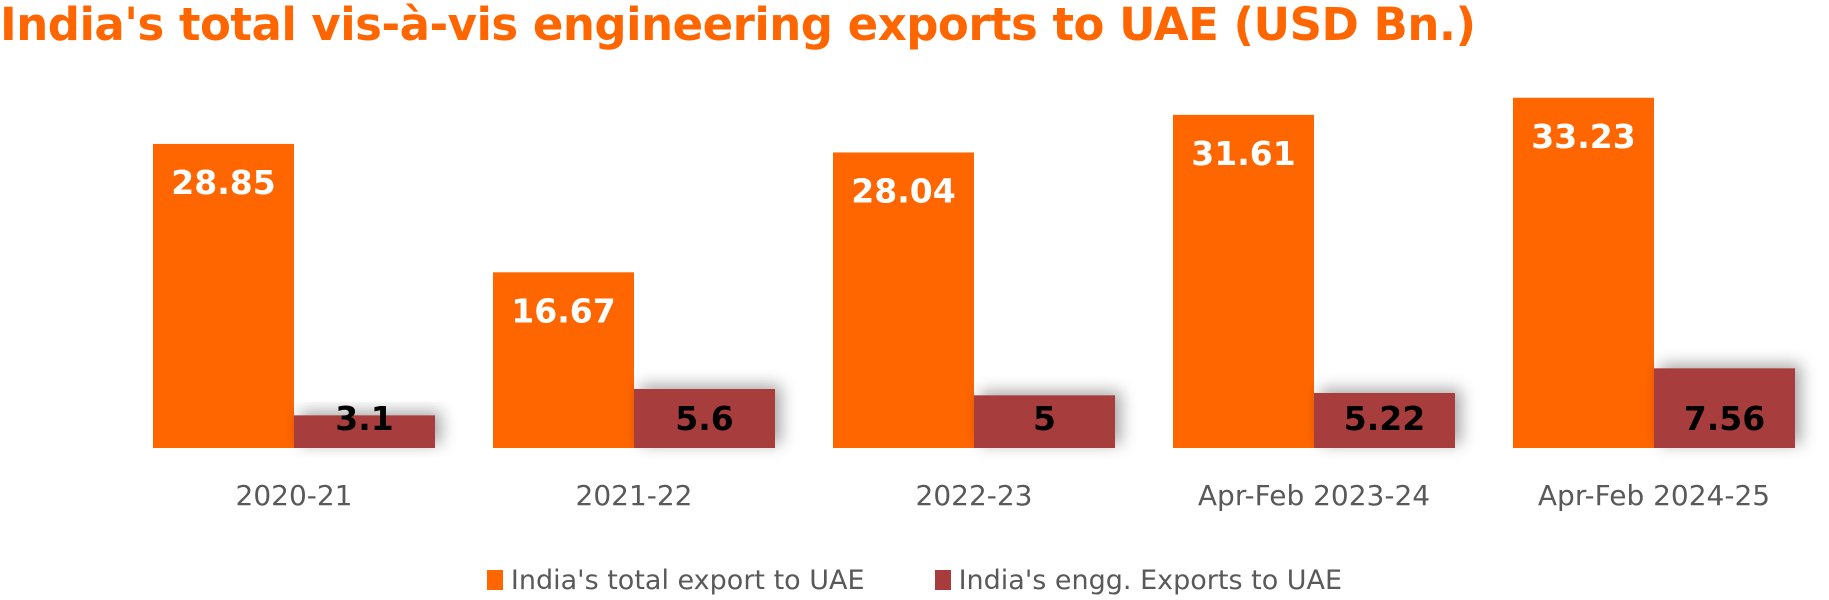 The width and height of the screenshot is (1829, 600). I want to click on data-label-total-2022-23: 28.04, so click(903, 190).